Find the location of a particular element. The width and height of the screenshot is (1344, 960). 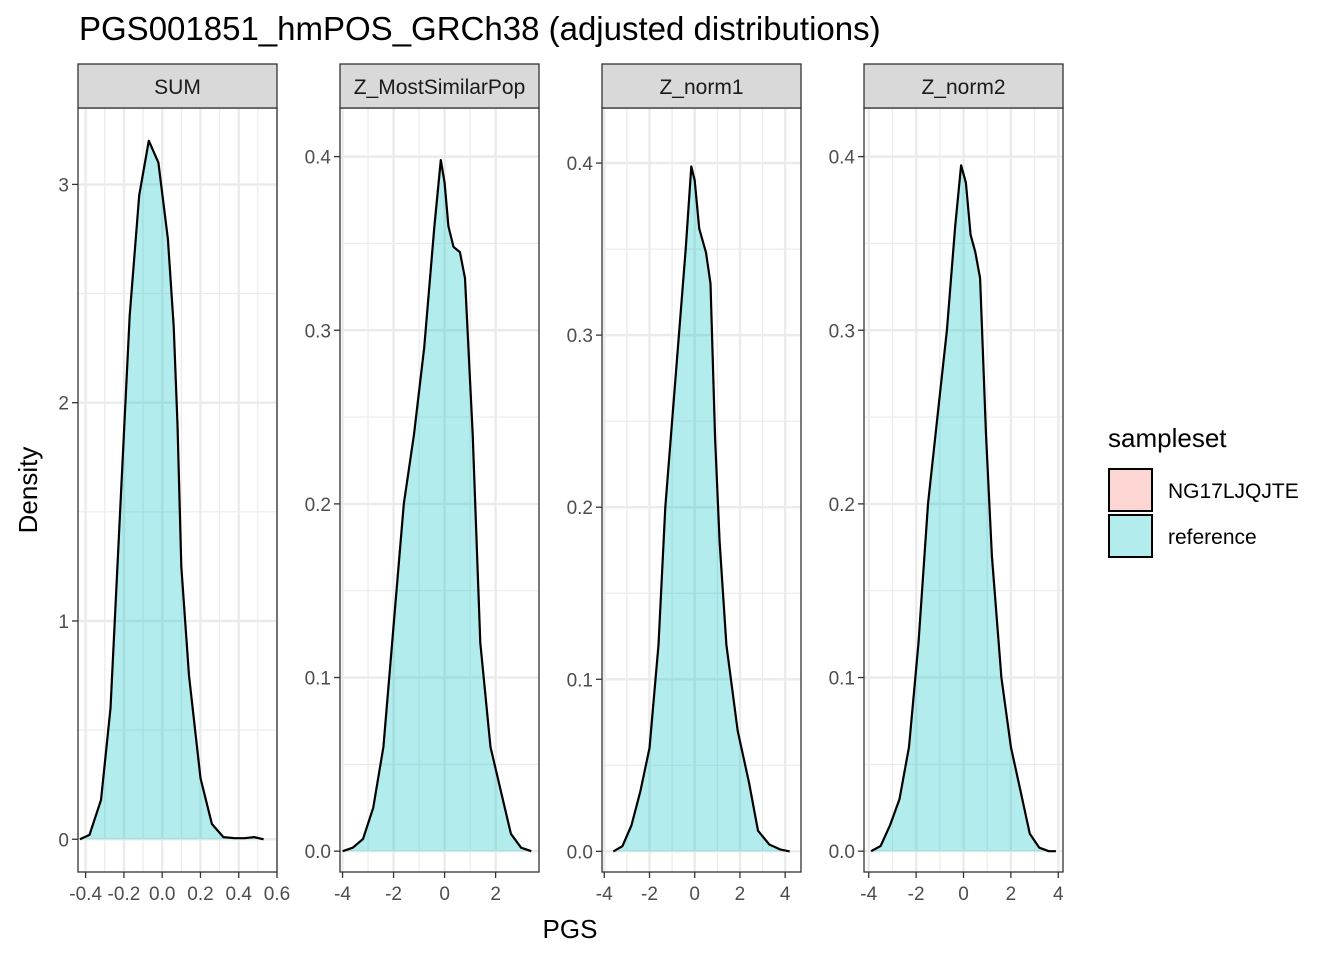

x-tick-label: 0.0 is located at coordinates (162, 894).